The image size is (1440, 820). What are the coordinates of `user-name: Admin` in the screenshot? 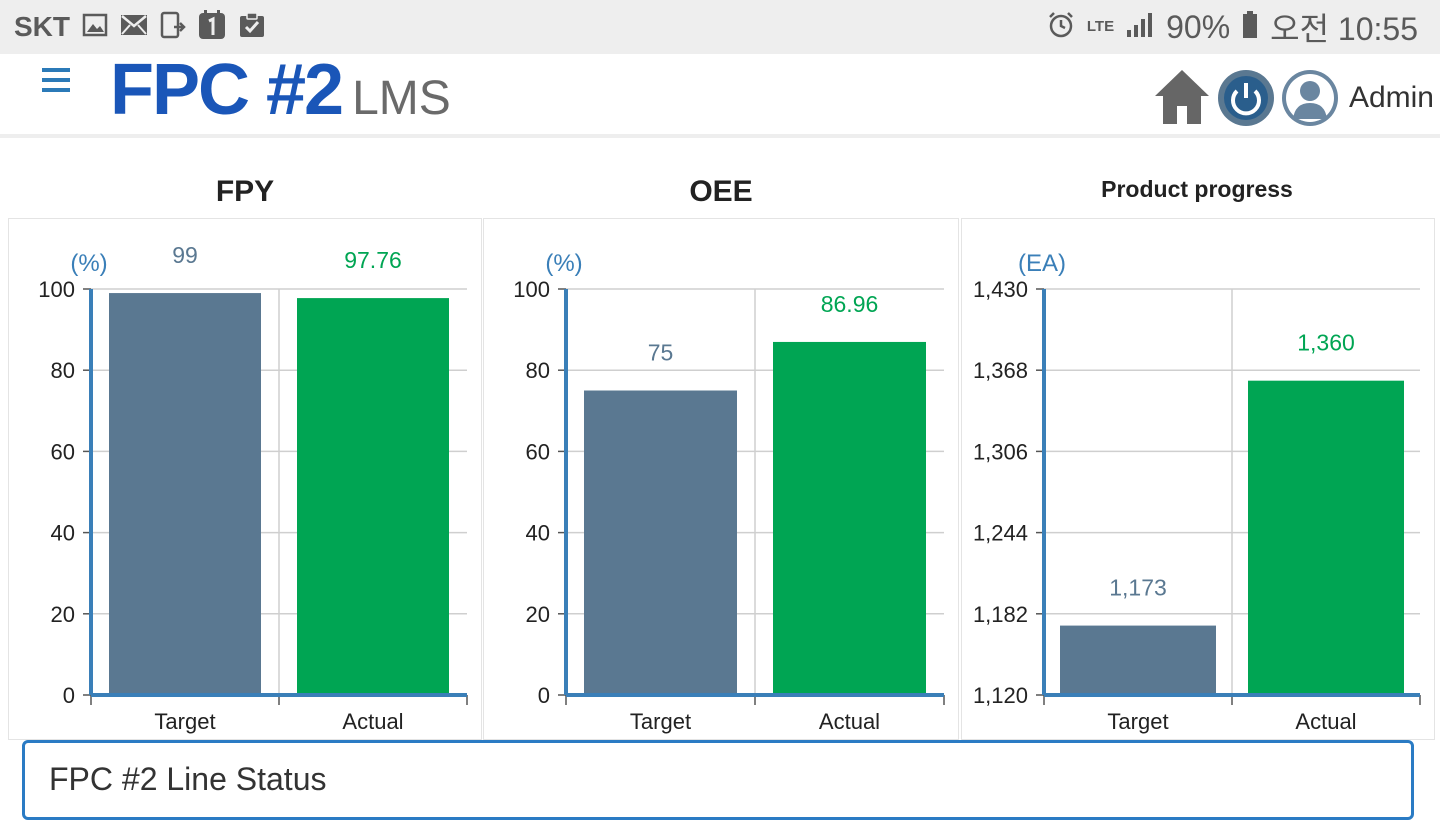 It's located at (1391, 97).